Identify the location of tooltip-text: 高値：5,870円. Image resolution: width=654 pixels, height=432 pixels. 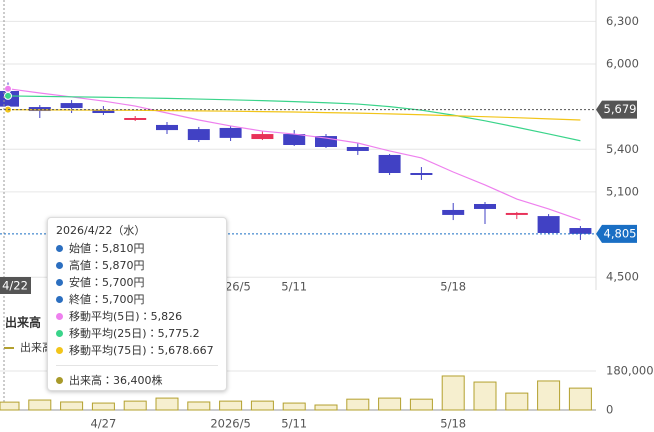
(107, 265).